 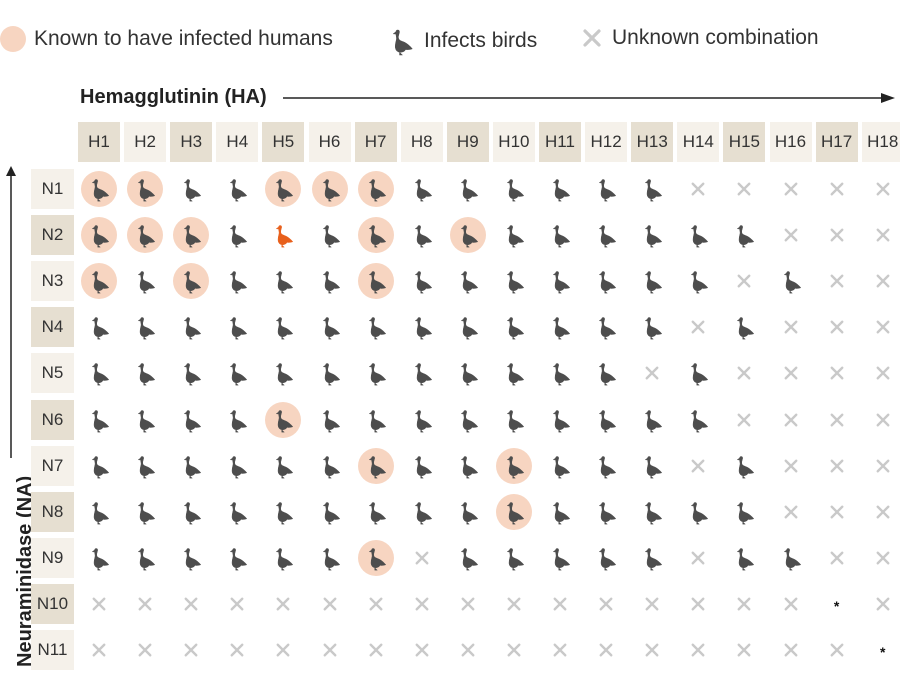 What do you see at coordinates (99, 235) in the screenshot?
I see `cell-h1n2` at bounding box center [99, 235].